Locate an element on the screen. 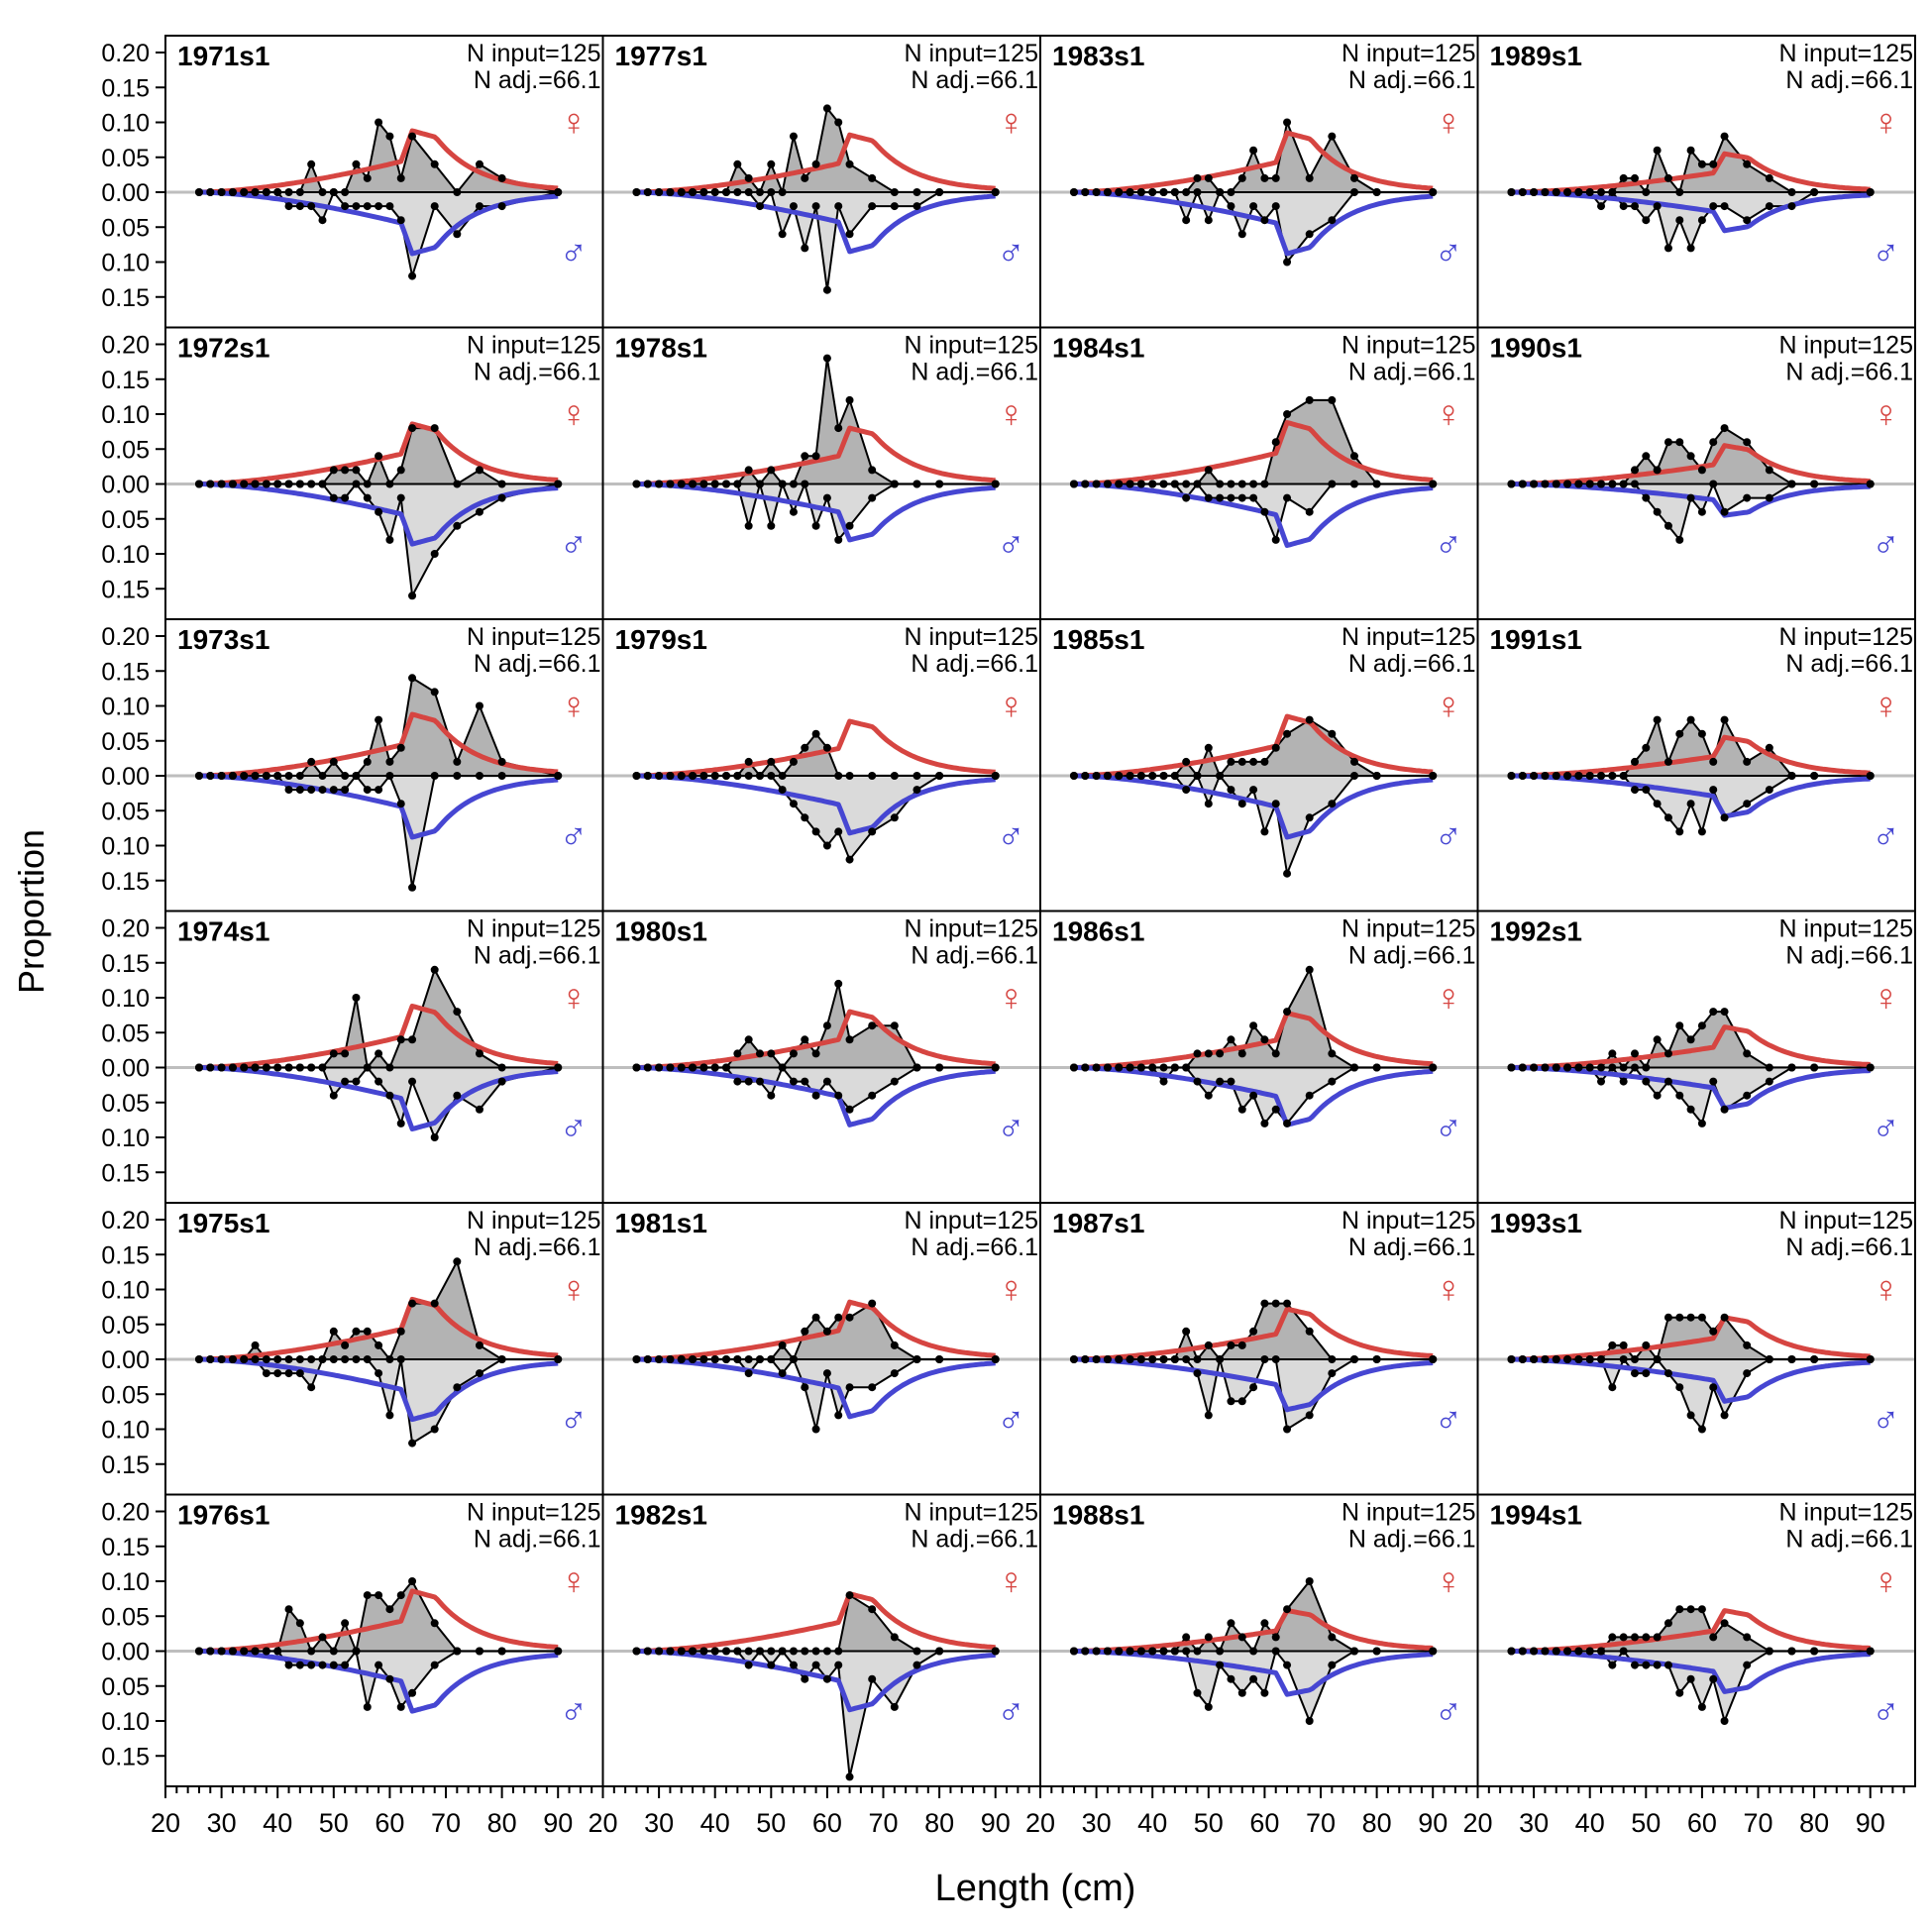 The height and width of the screenshot is (1932, 1932). female-observed-fill is located at coordinates (816, 1331).